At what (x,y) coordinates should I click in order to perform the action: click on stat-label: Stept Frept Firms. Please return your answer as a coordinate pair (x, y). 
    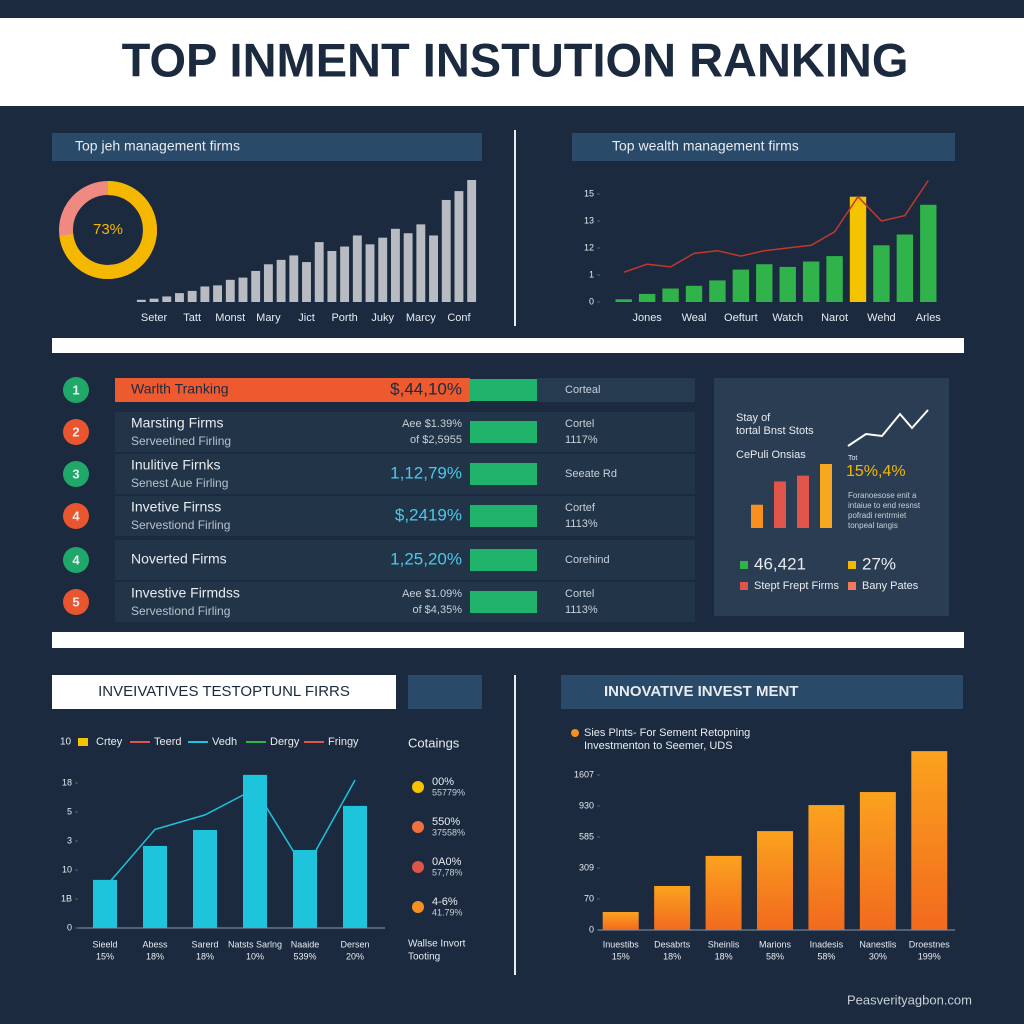
    Looking at the image, I should click on (796, 586).